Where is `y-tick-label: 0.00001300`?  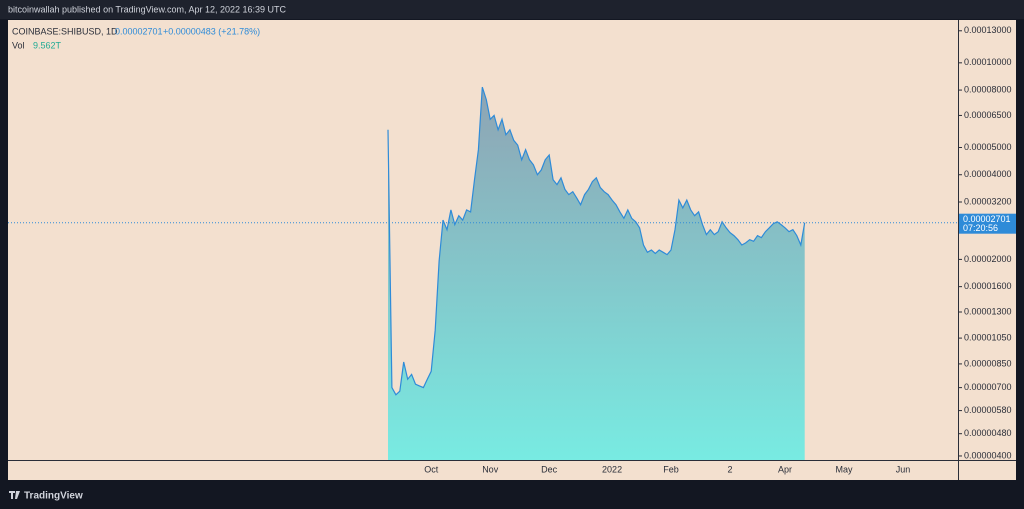 y-tick-label: 0.00001300 is located at coordinates (988, 311).